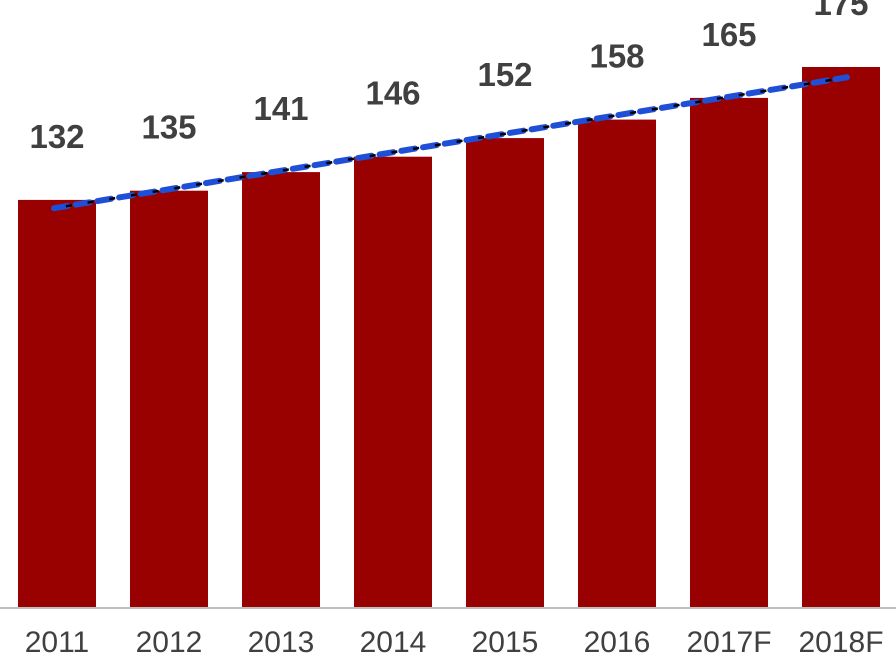 The height and width of the screenshot is (662, 896). Describe the element at coordinates (728, 34) in the screenshot. I see `value-label-2017f: 165` at that location.